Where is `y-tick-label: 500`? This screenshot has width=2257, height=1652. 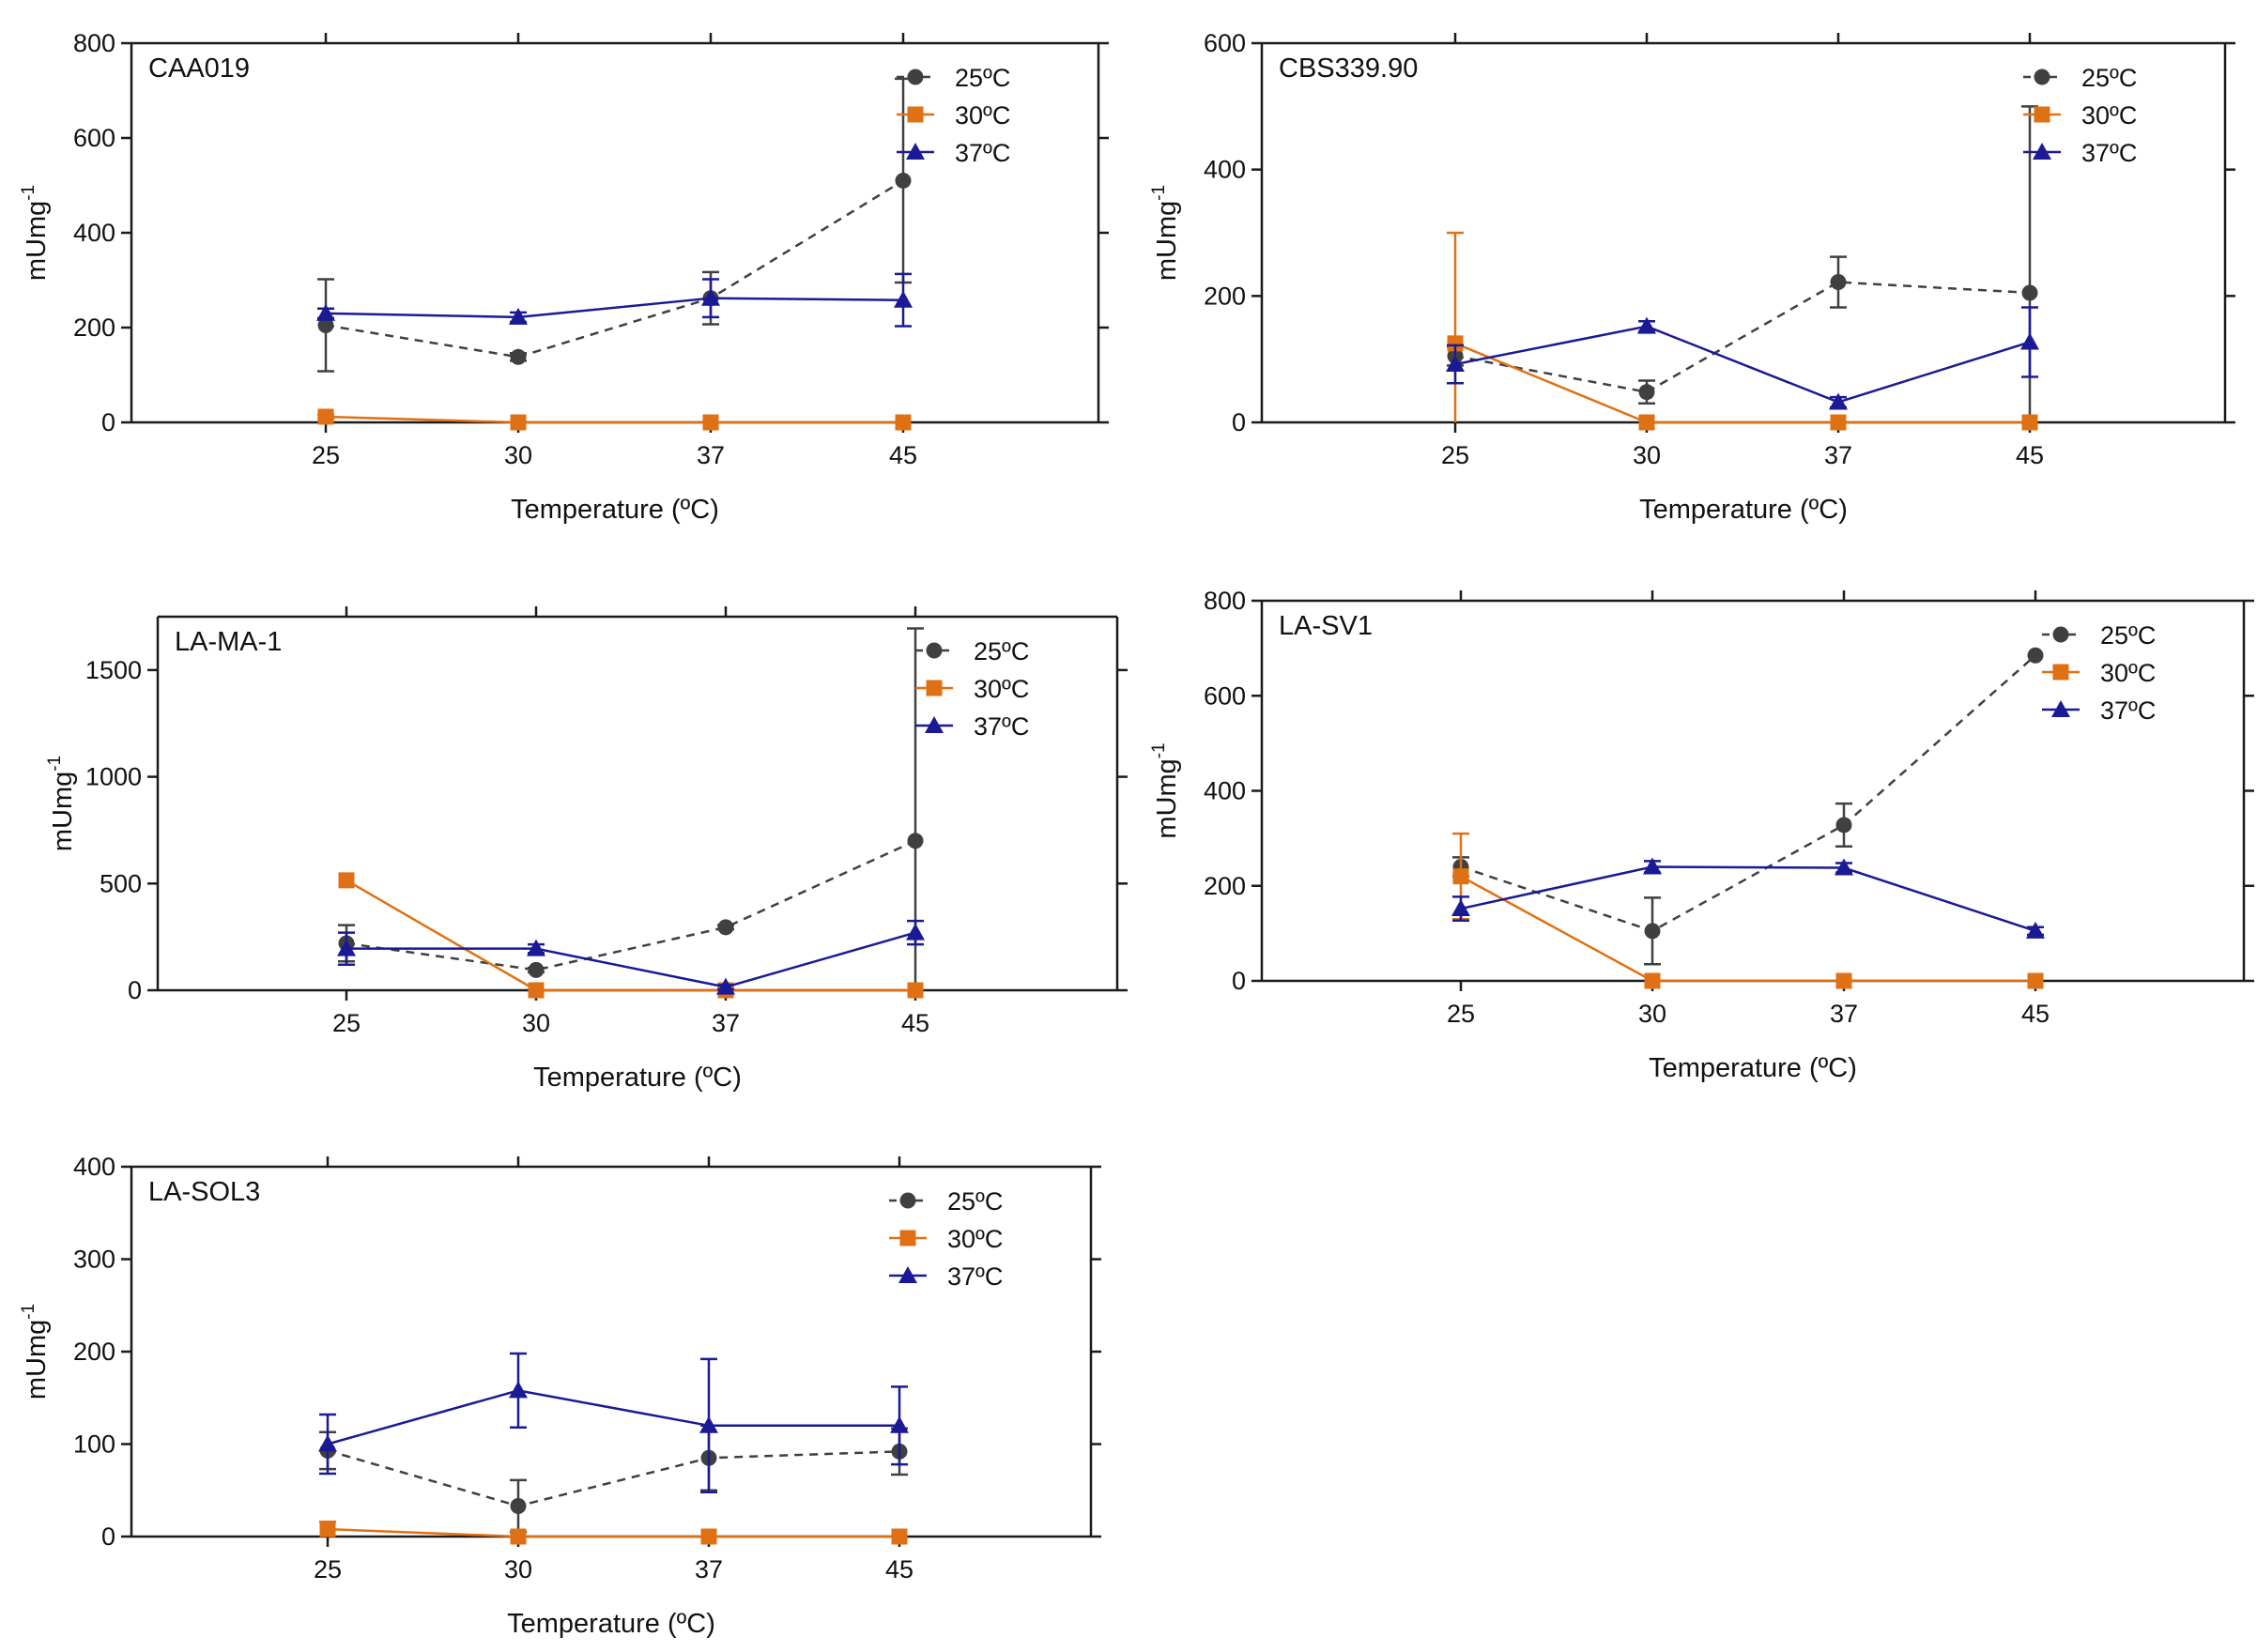 y-tick-label: 500 is located at coordinates (121, 883).